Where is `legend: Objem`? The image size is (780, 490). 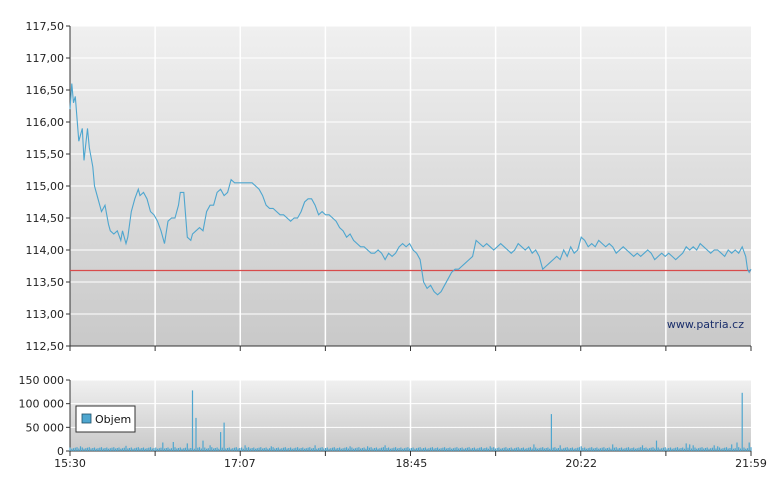
legend: Objem is located at coordinates (105, 419).